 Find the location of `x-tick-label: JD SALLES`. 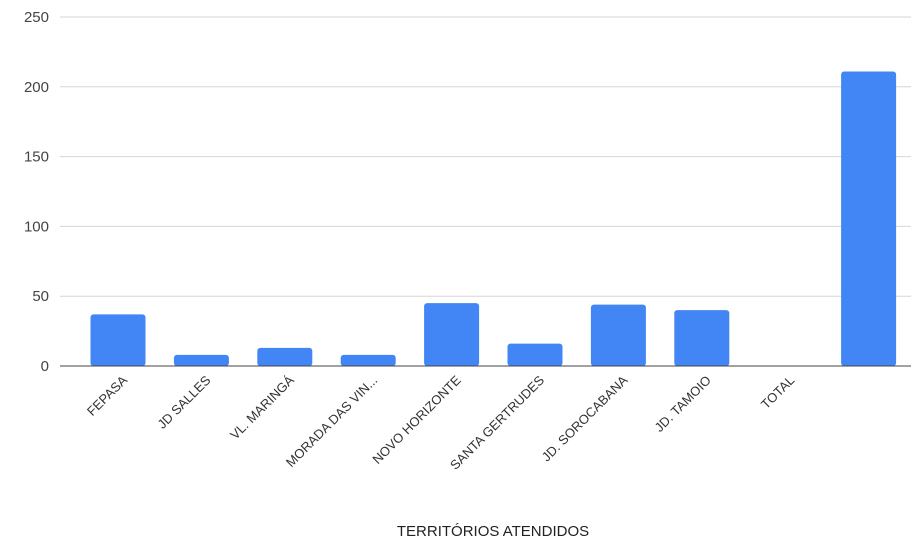

x-tick-label: JD SALLES is located at coordinates (183, 401).